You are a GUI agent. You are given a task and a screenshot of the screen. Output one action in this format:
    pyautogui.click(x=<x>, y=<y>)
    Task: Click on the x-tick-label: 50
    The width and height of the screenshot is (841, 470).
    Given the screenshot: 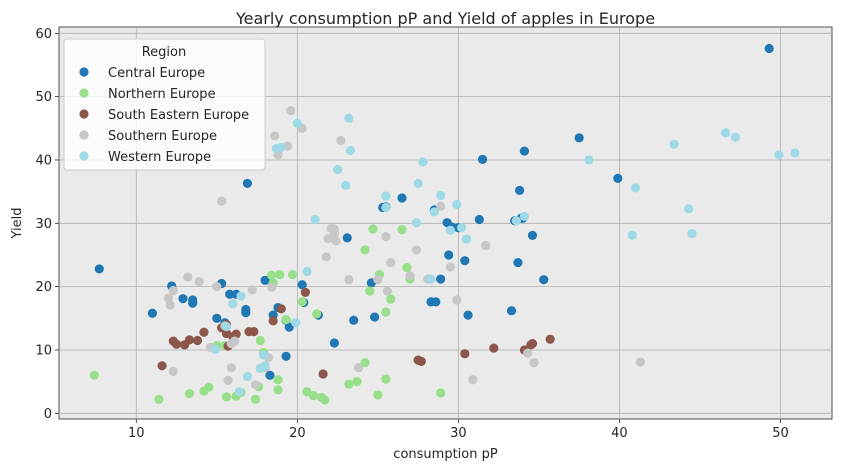 What is the action you would take?
    pyautogui.click(x=780, y=433)
    